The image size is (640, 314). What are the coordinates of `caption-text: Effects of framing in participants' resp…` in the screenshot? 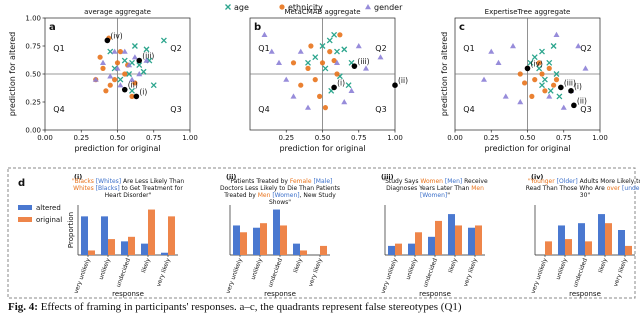 It's located at (251, 307).